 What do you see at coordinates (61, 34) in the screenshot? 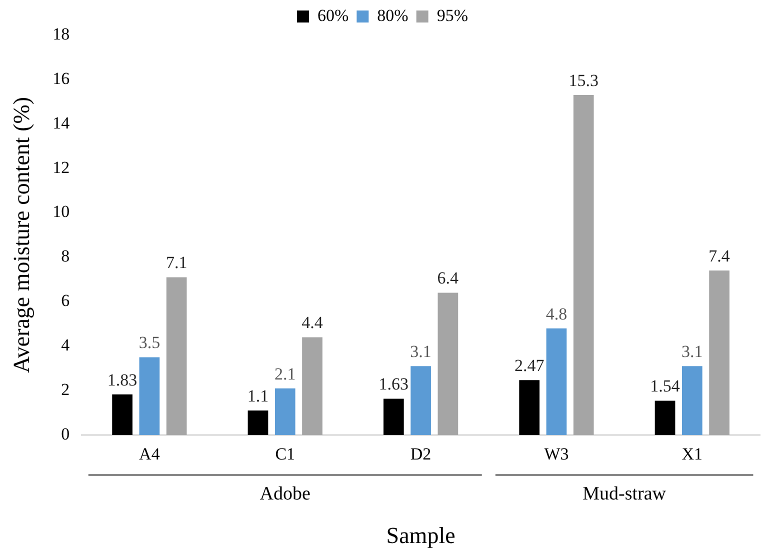
I see `y-tick-label: 18` at bounding box center [61, 34].